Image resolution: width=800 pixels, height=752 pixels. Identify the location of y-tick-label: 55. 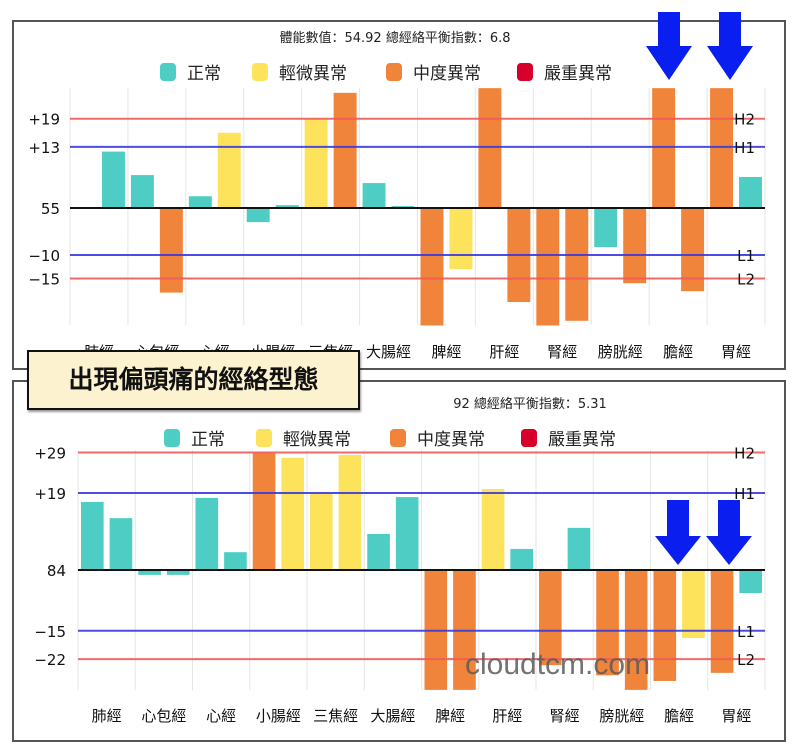
(50, 209).